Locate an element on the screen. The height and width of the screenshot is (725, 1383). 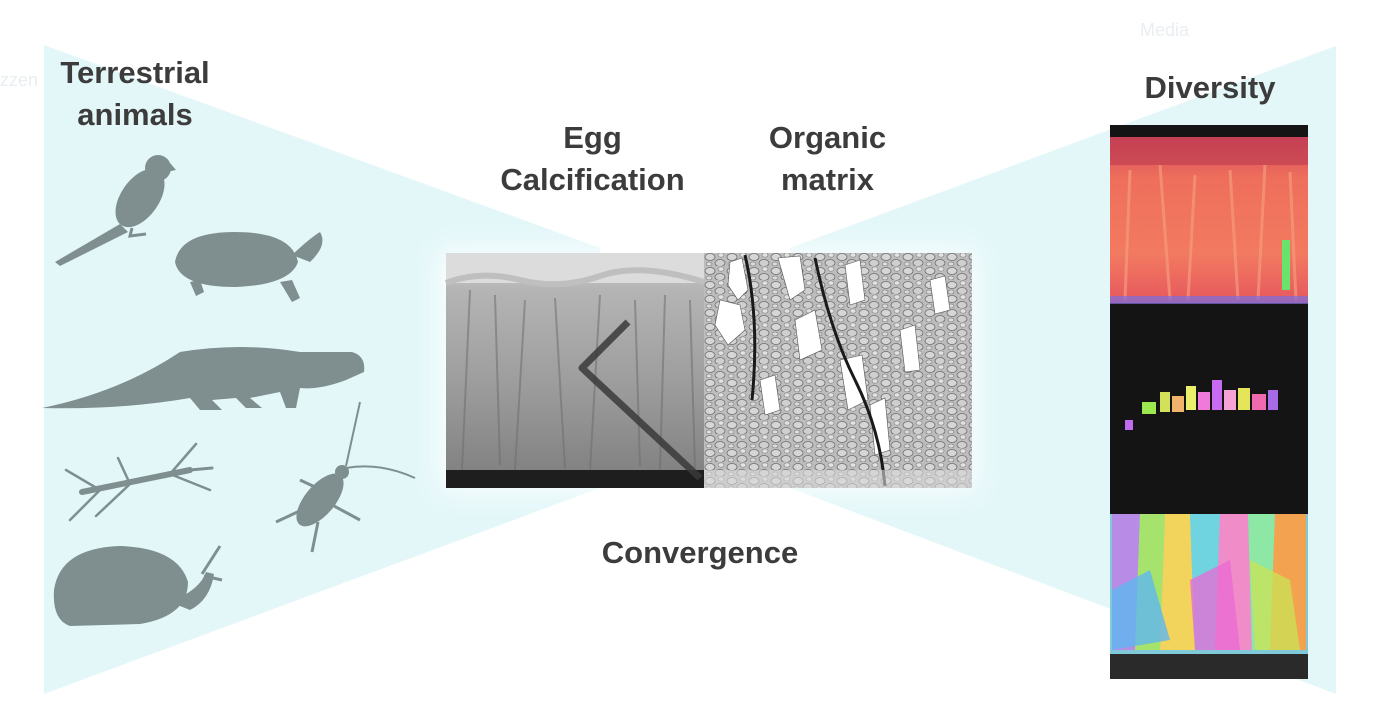
crocodile-icon is located at coordinates (203, 378).